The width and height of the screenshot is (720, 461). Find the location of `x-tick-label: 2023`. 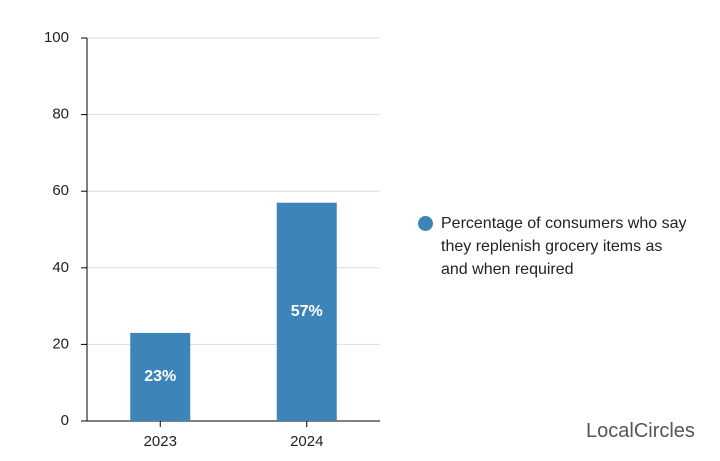

x-tick-label: 2023 is located at coordinates (160, 441).